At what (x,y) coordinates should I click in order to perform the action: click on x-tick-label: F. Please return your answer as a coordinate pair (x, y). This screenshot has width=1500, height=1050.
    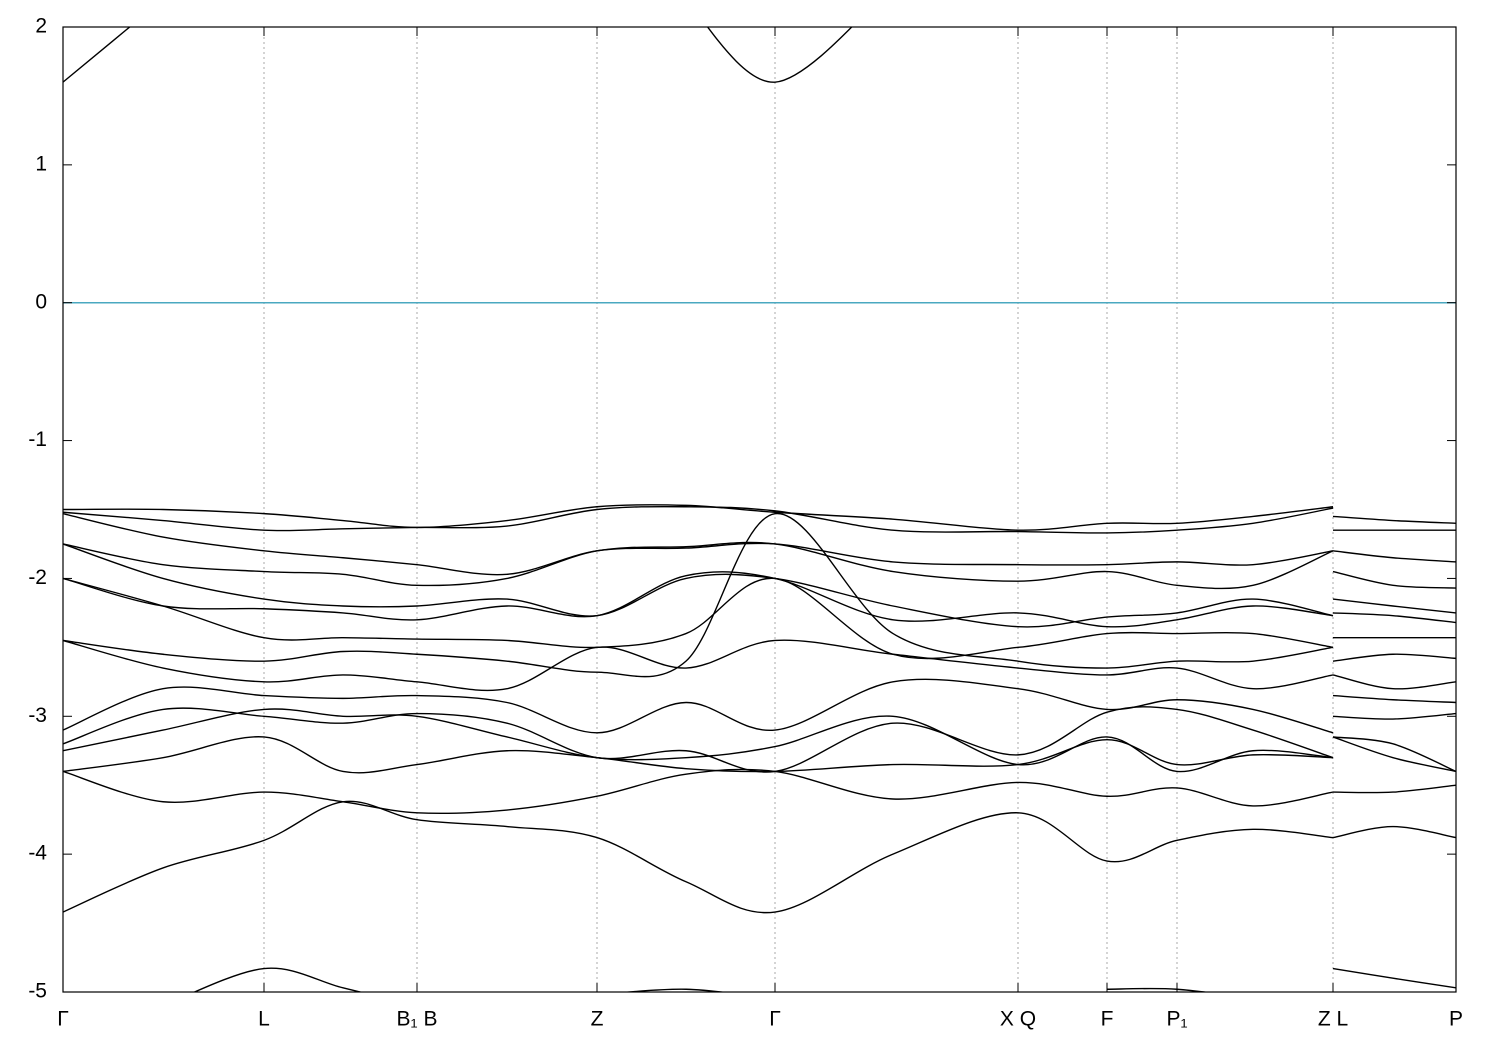
    Looking at the image, I should click on (1107, 1019).